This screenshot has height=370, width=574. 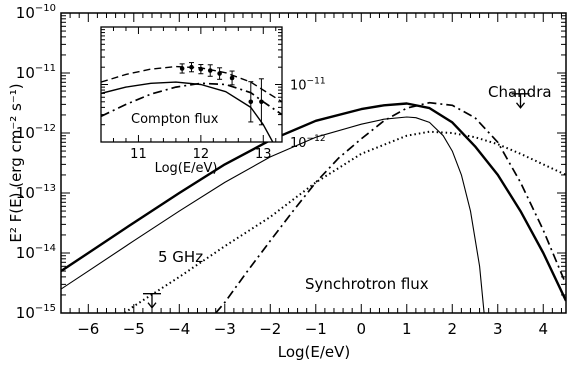 What do you see at coordinates (36, 12) in the screenshot?
I see `y-tick-label: 10−10` at bounding box center [36, 12].